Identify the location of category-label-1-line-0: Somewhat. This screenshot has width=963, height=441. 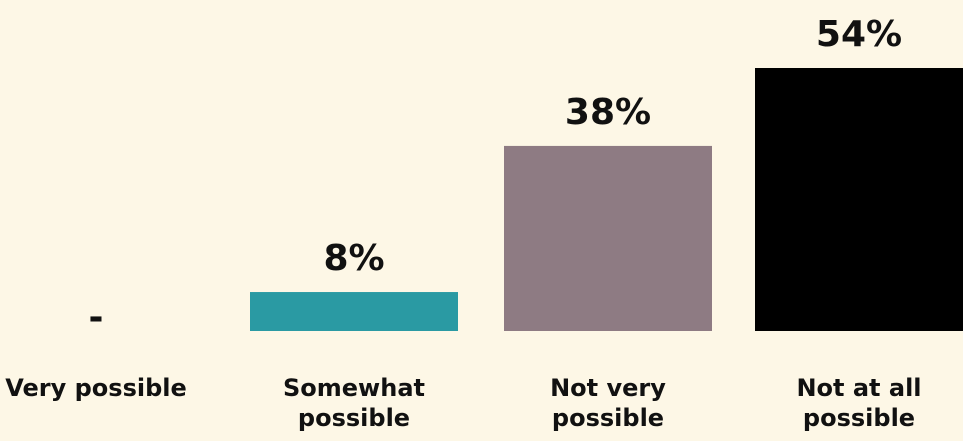
(354, 388).